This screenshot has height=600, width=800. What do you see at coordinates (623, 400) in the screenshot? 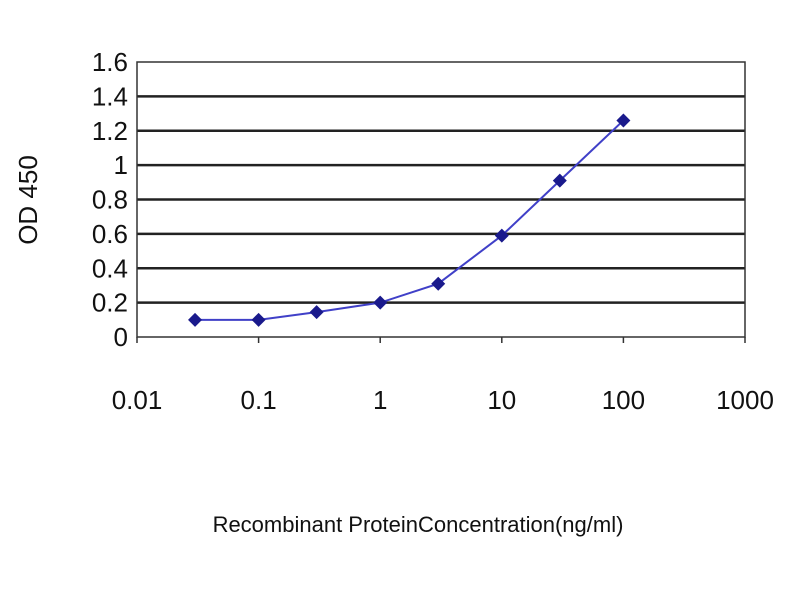
I see `x-tick-label: 100` at bounding box center [623, 400].